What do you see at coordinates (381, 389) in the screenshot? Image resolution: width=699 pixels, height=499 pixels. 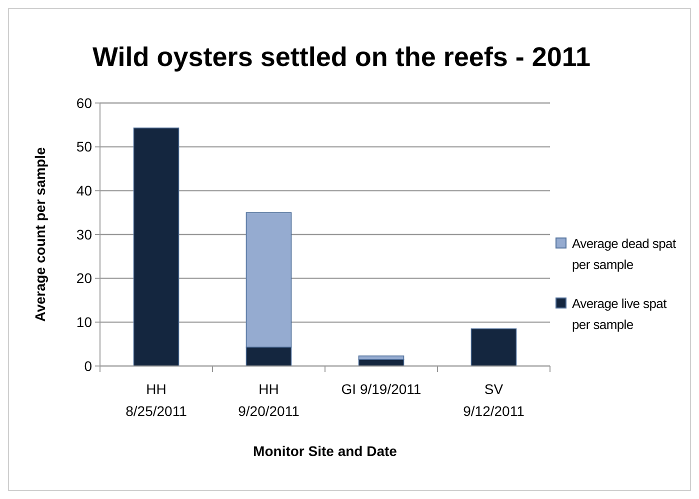 I see `x-tick-label: GI 9/19/2011` at bounding box center [381, 389].